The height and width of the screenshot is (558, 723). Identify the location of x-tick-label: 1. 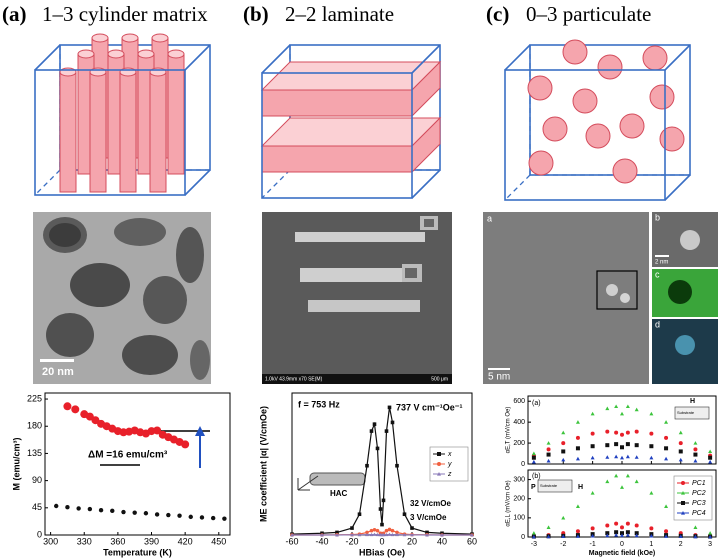
(651, 544).